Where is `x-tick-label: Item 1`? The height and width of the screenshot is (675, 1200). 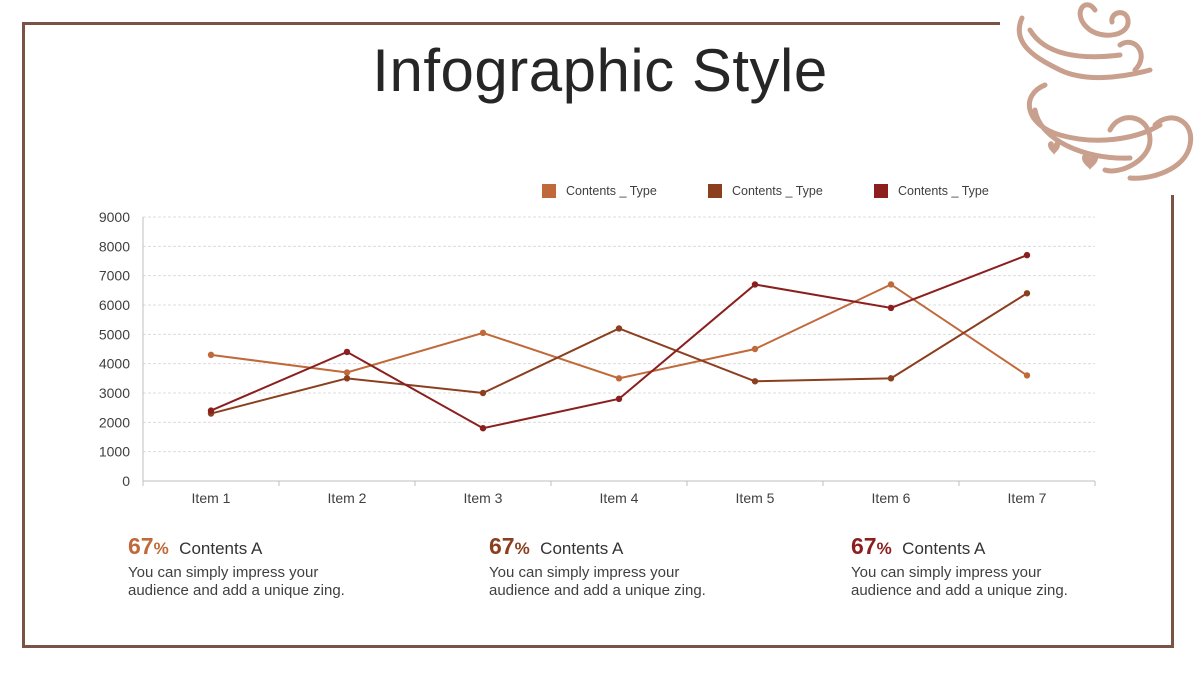 x-tick-label: Item 1 is located at coordinates (211, 498).